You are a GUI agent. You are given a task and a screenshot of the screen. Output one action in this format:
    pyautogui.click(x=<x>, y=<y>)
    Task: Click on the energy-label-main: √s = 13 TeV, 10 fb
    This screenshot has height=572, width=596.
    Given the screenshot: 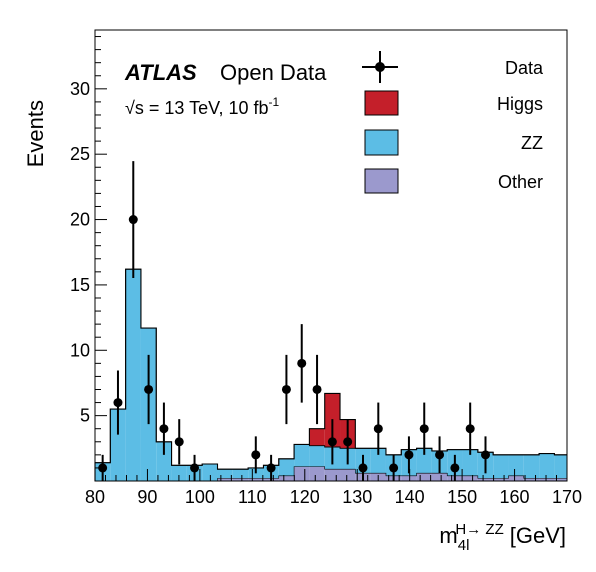 What is the action you would take?
    pyautogui.click(x=197, y=108)
    